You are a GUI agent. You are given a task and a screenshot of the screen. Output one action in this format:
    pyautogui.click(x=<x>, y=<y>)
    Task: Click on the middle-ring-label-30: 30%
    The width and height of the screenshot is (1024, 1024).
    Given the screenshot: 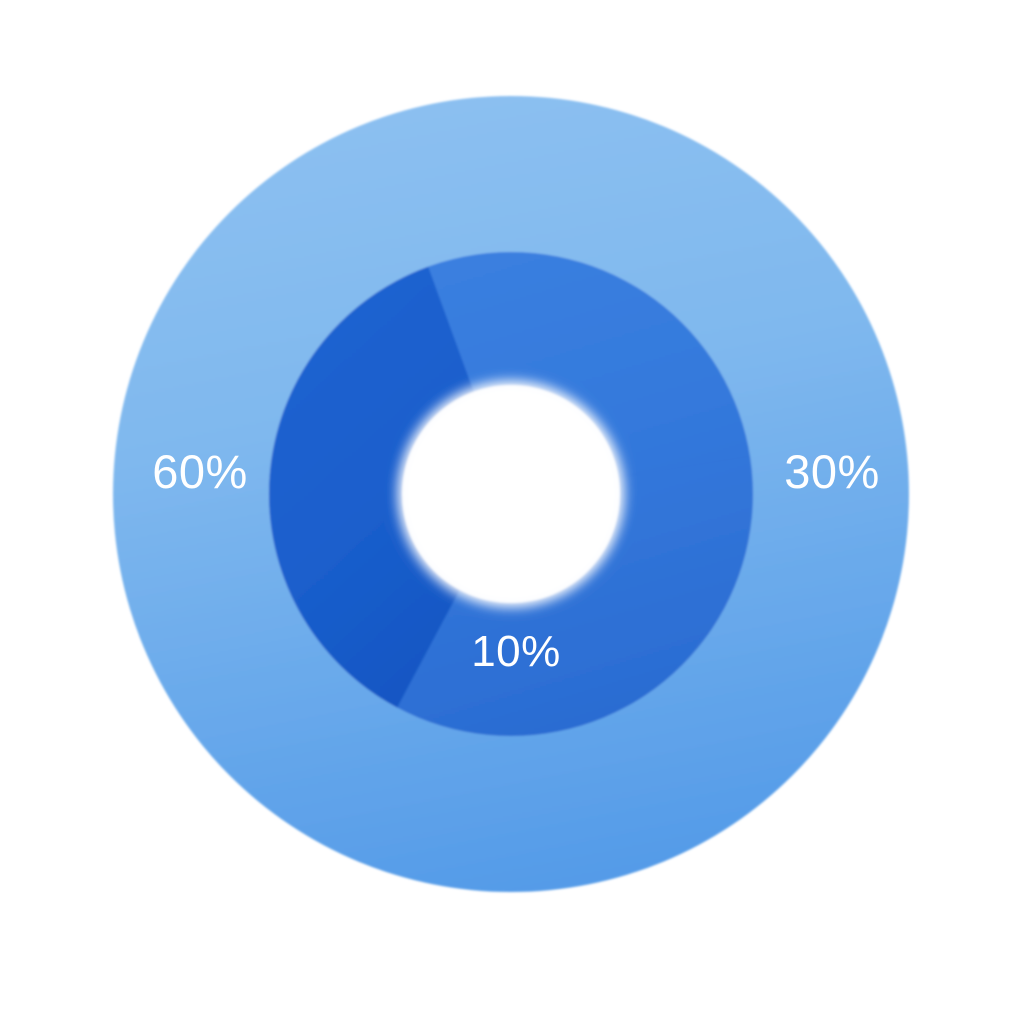 What is the action you would take?
    pyautogui.click(x=832, y=471)
    